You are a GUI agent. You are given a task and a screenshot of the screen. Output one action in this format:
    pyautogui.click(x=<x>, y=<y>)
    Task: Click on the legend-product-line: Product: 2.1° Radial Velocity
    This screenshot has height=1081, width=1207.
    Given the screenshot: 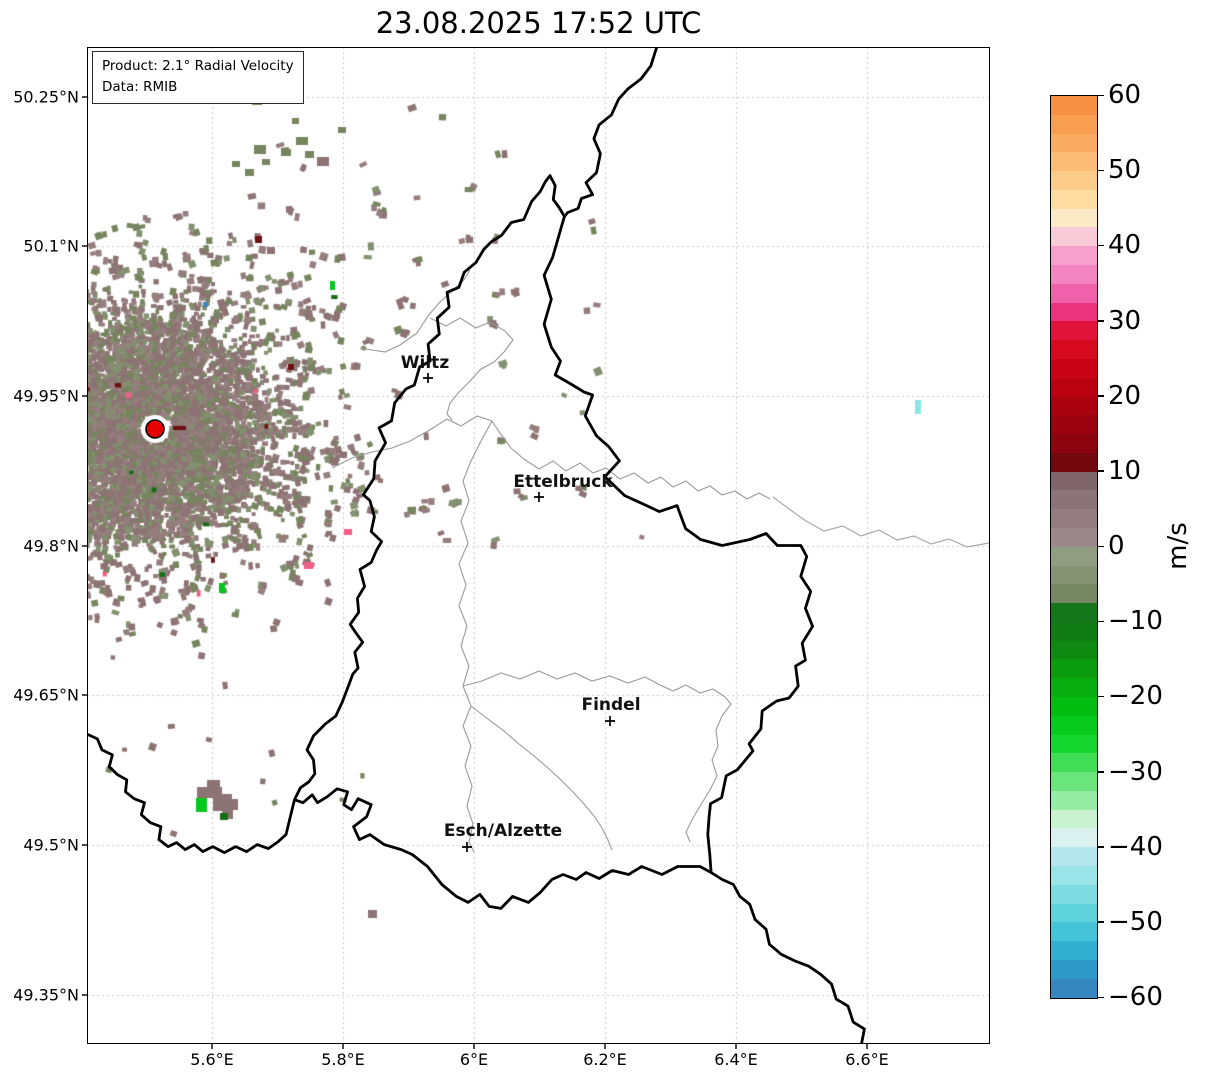 What is the action you would take?
    pyautogui.click(x=198, y=66)
    